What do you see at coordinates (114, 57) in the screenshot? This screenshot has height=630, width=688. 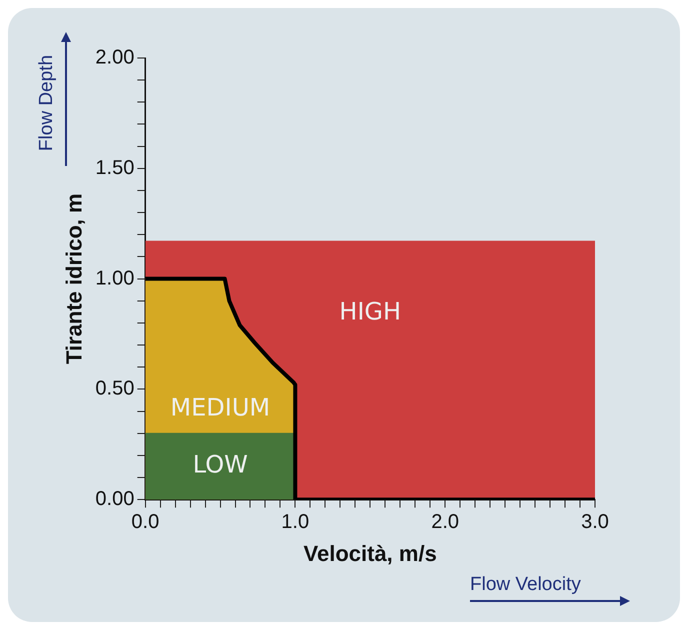 I see `y-tick-label: 2.00` at bounding box center [114, 57].